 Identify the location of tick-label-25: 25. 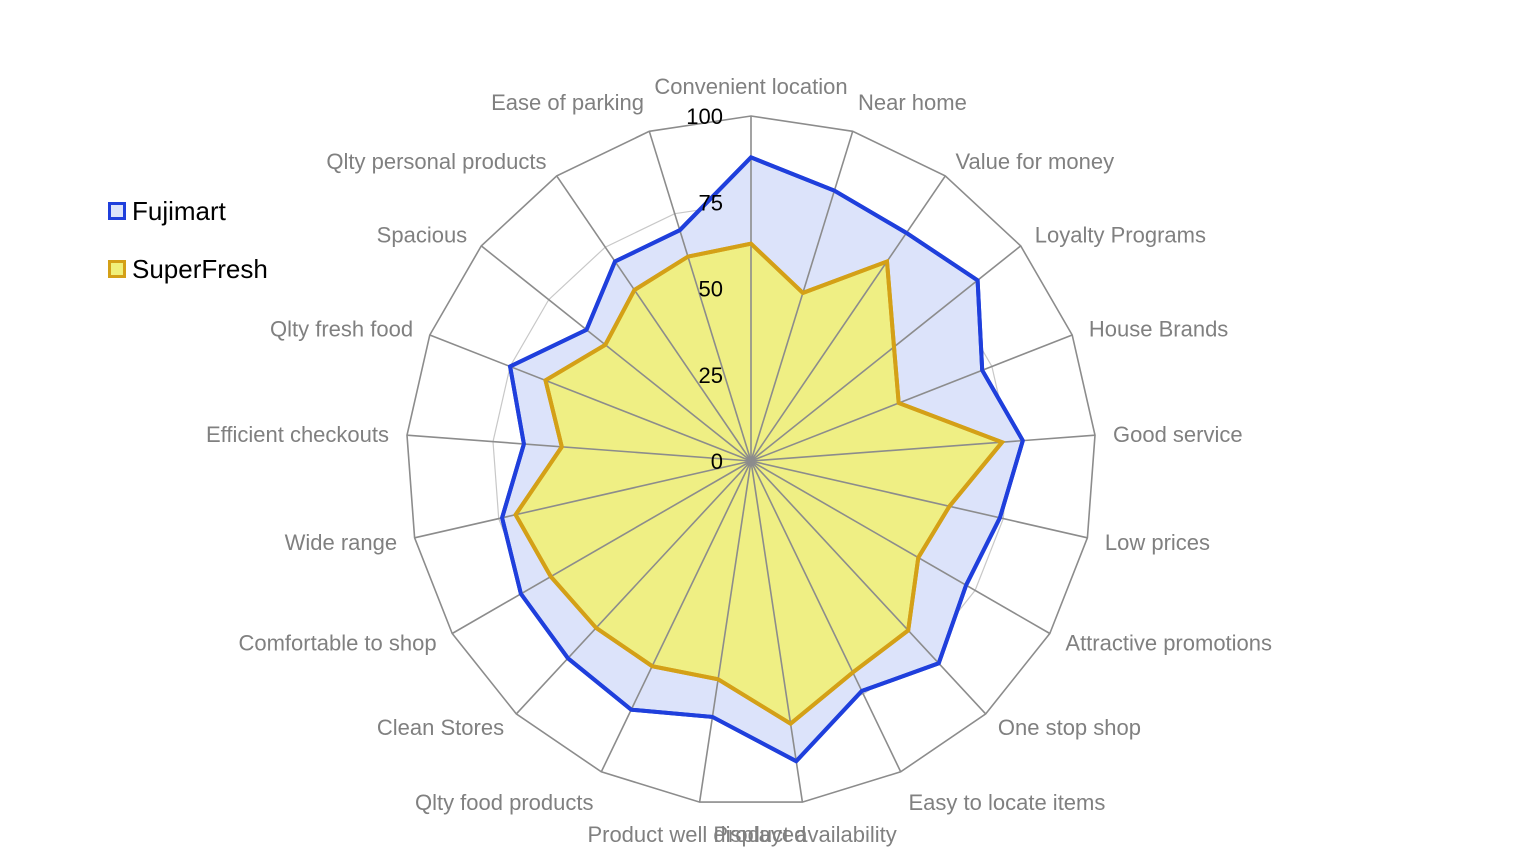
(711, 375).